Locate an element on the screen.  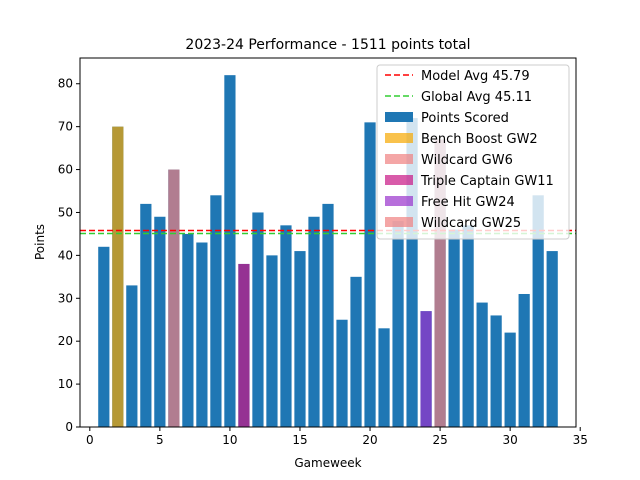
bar-gw26 is located at coordinates (454, 328).